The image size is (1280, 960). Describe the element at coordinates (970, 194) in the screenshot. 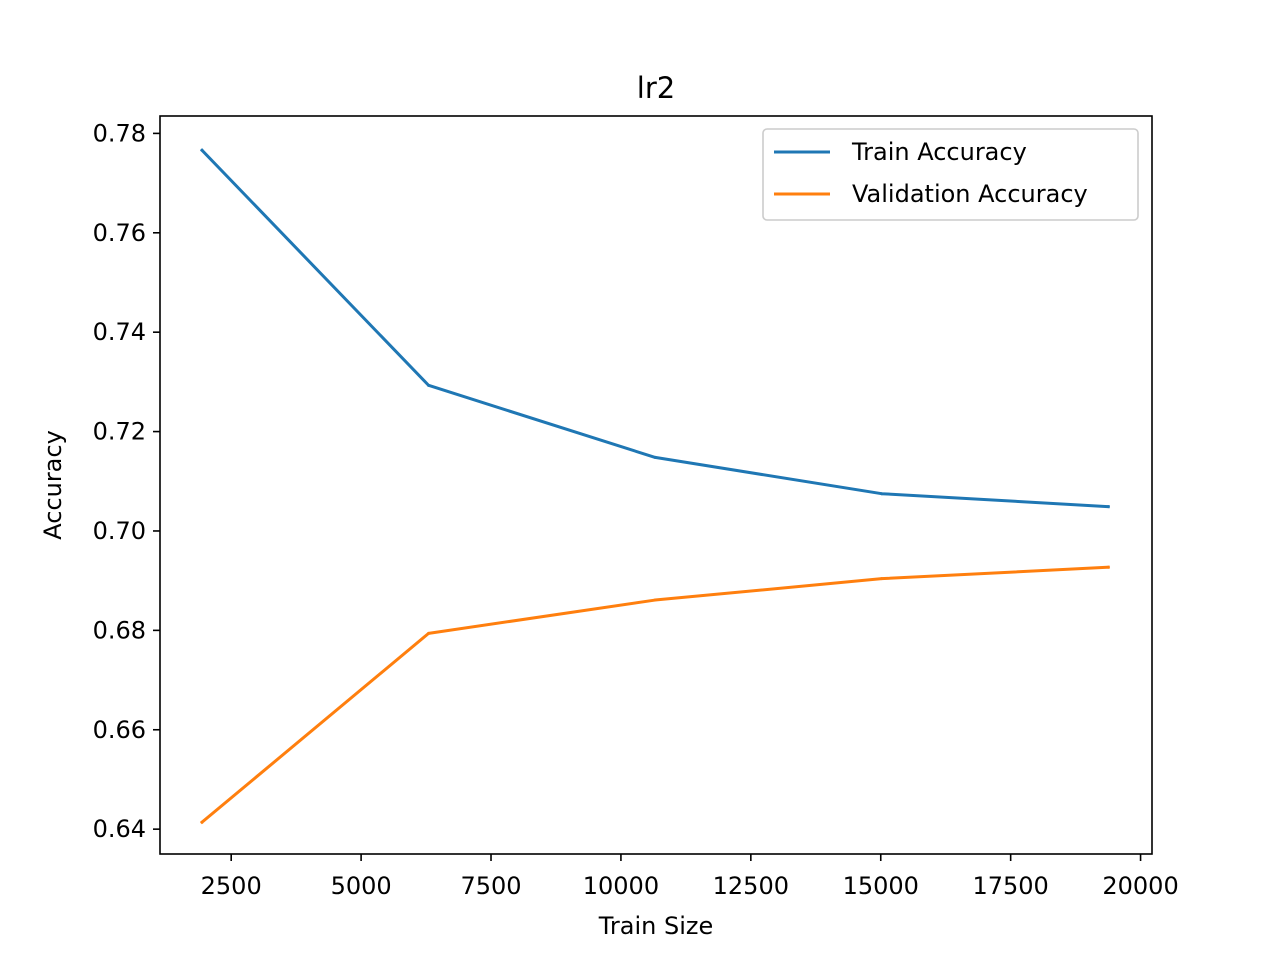

I see `legend-label-validation-accuracy: Validation Accuracy` at that location.